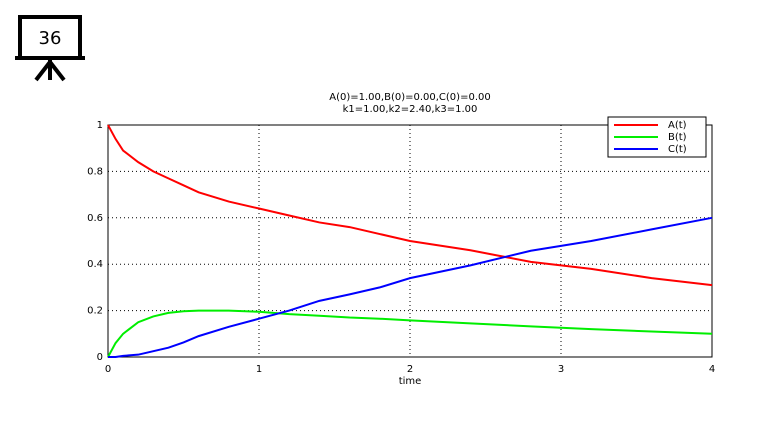  What do you see at coordinates (95, 171) in the screenshot?
I see `y-tick-label: 0.8` at bounding box center [95, 171].